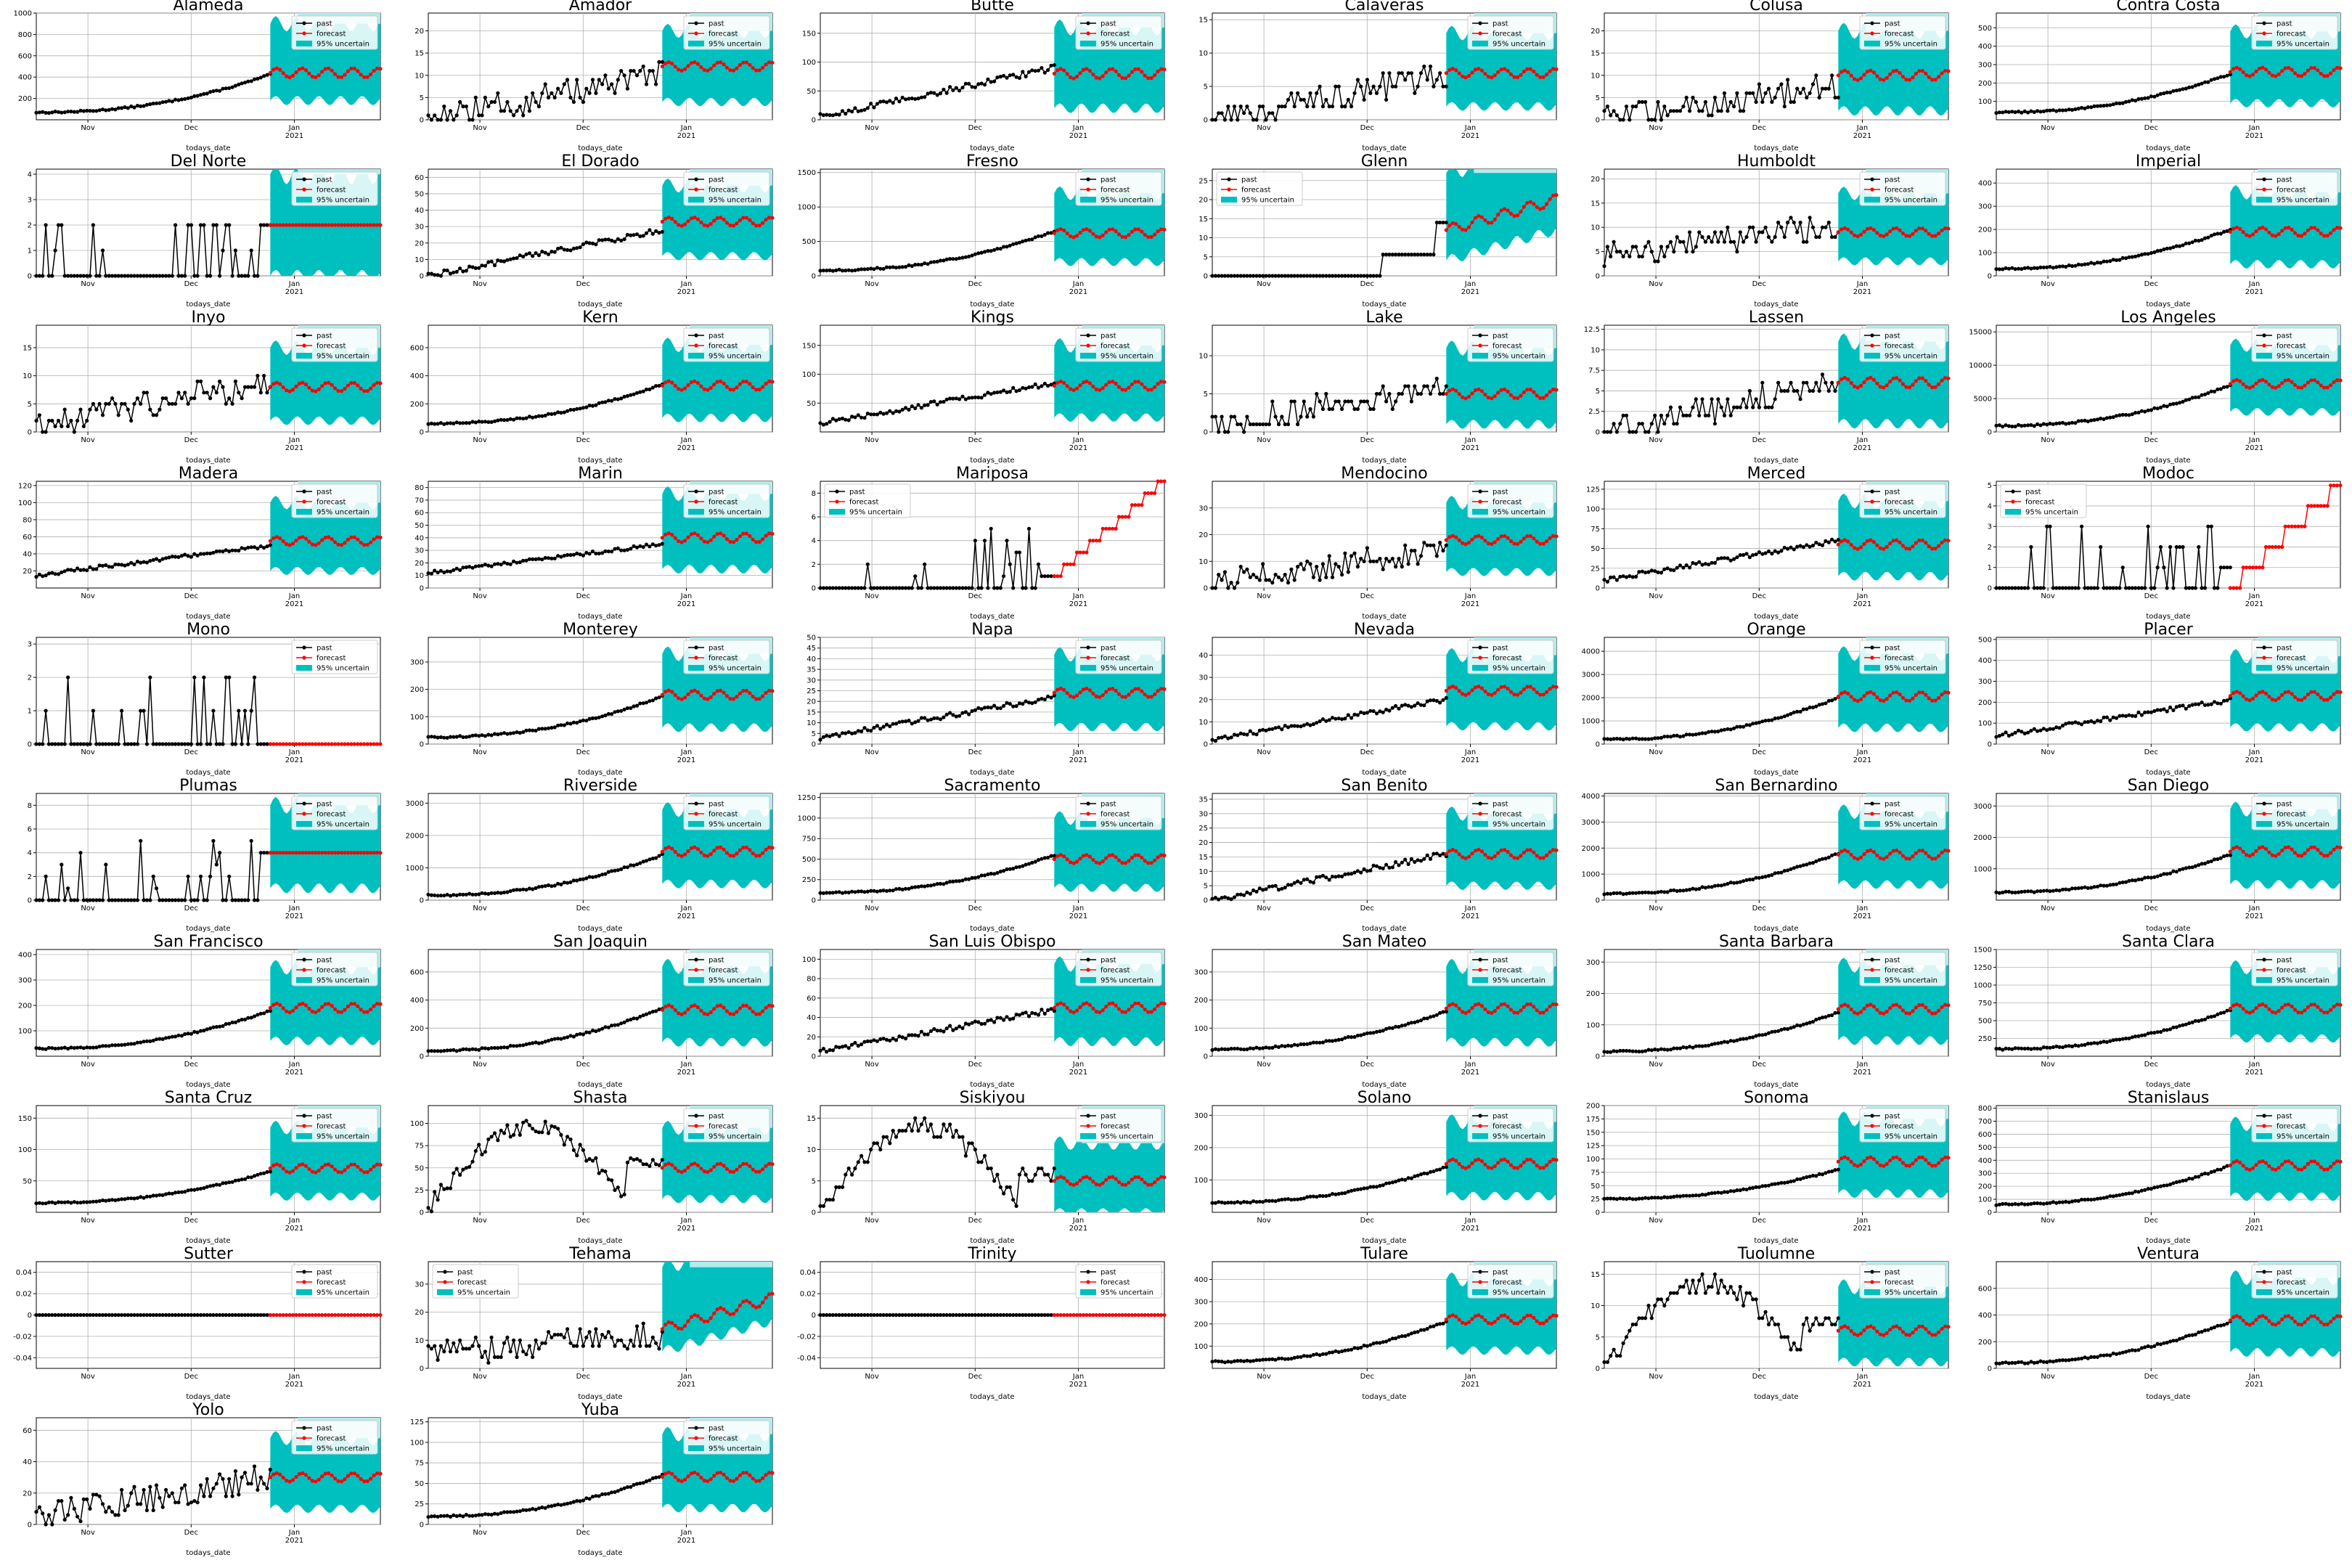 The width and height of the screenshot is (2352, 1568). Describe the element at coordinates (343, 45) in the screenshot. I see `legend-label: 95% uncertain` at that location.